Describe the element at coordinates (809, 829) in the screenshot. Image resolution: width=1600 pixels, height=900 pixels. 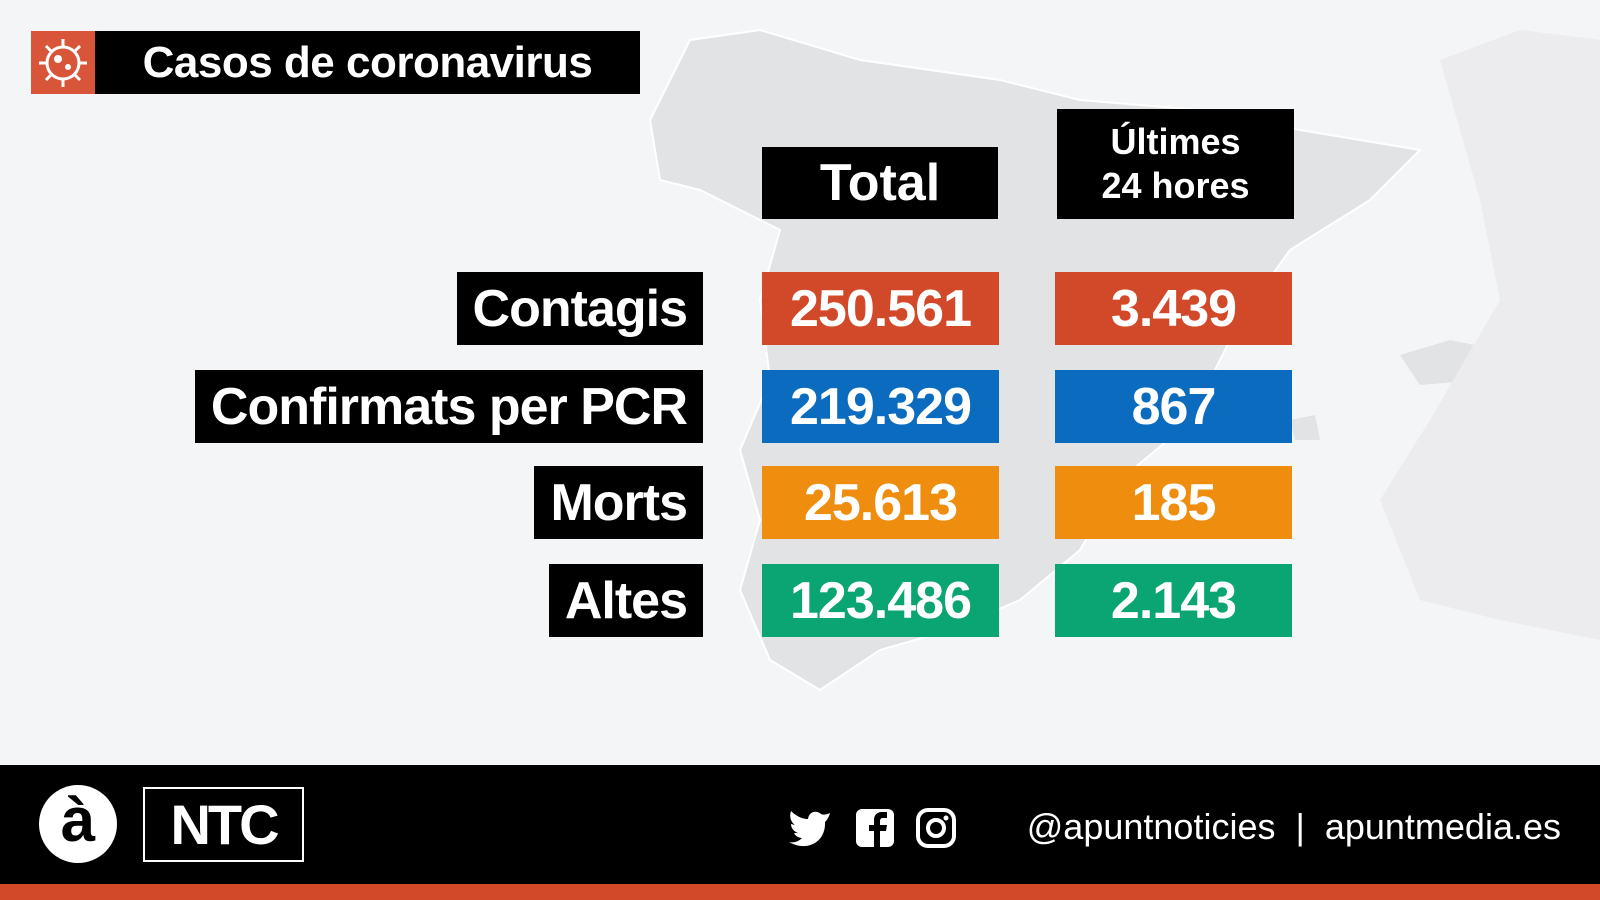
I see `twitter-icon` at that location.